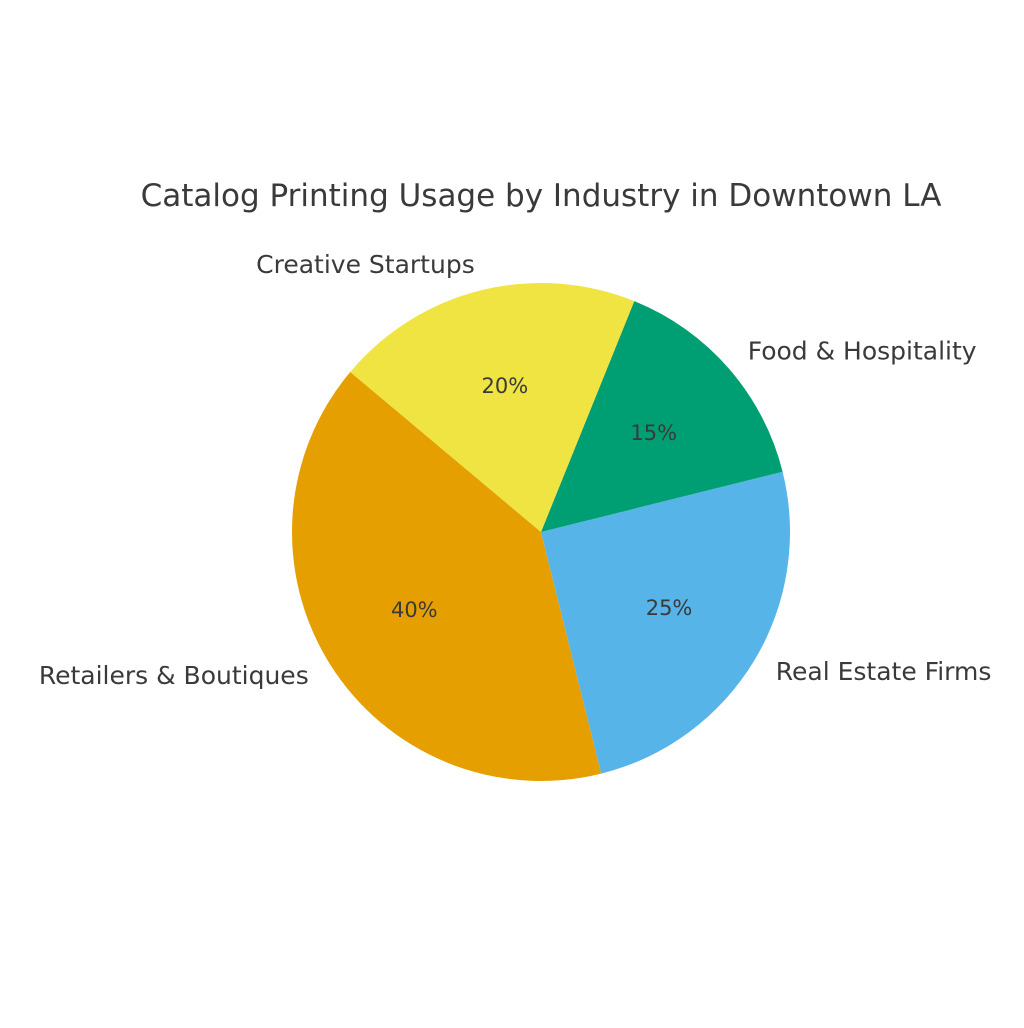 The height and width of the screenshot is (1028, 1024). Describe the element at coordinates (884, 671) in the screenshot. I see `slice-label-real-estate-firms: Real Estate Firms` at that location.